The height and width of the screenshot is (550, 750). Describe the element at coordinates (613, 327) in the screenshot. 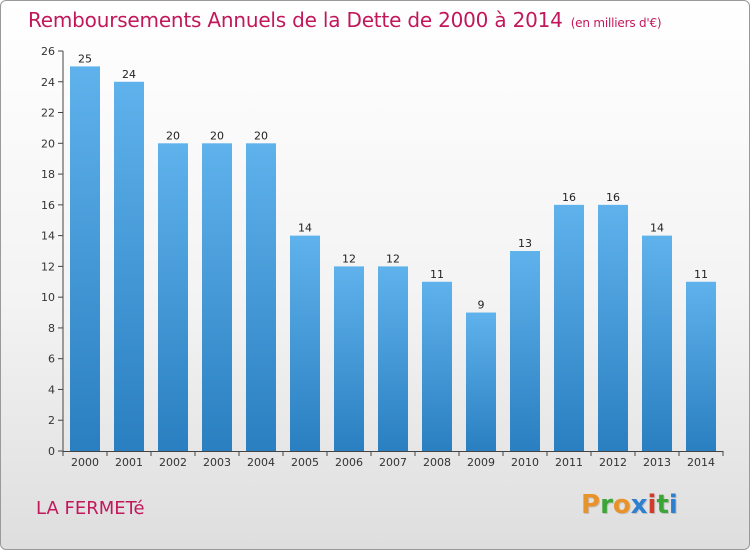

I see `bar-2012` at that location.